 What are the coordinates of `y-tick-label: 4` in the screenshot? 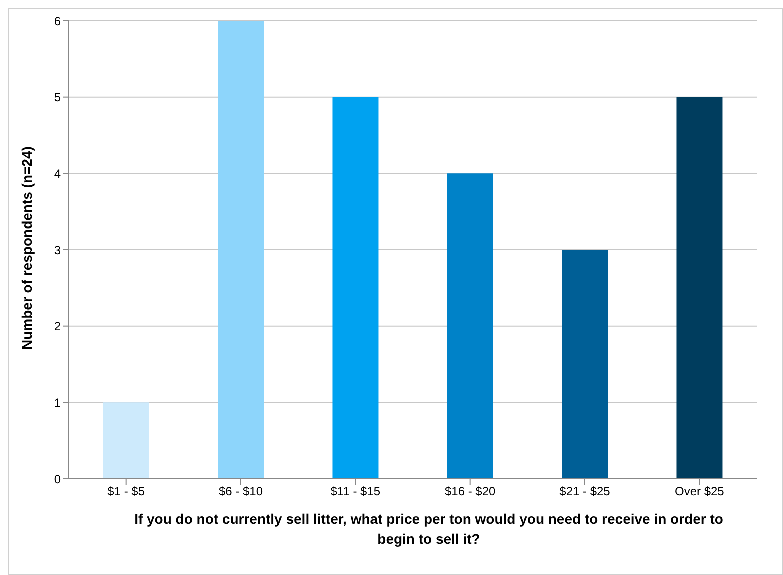 It's located at (58, 173).